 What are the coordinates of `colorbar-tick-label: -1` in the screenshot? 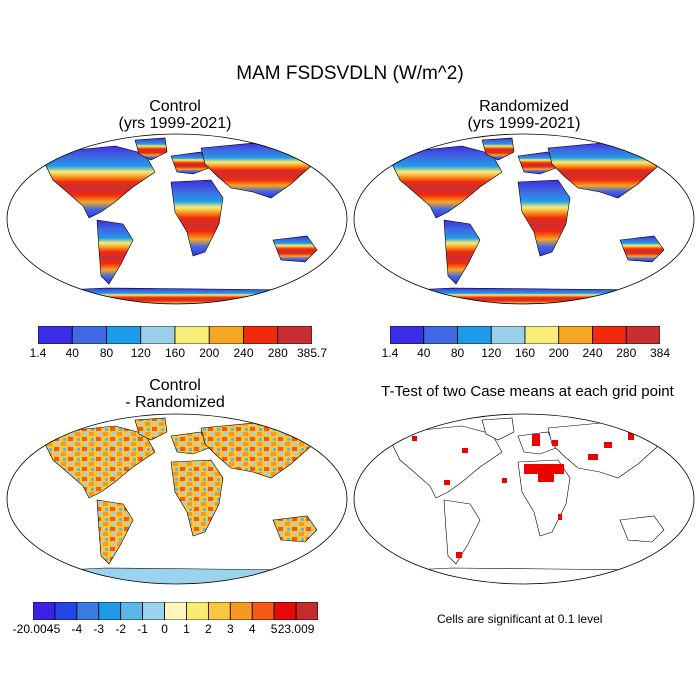 It's located at (142, 629).